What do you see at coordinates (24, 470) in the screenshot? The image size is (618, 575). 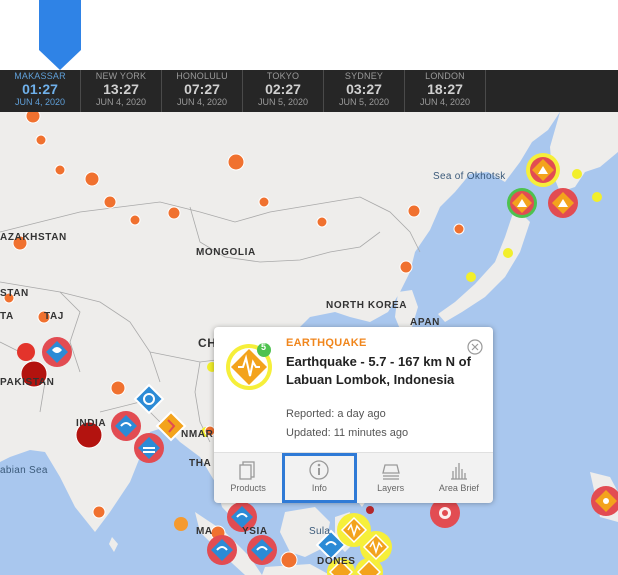 I see `label-arabian-sea: abian Sea` at bounding box center [24, 470].